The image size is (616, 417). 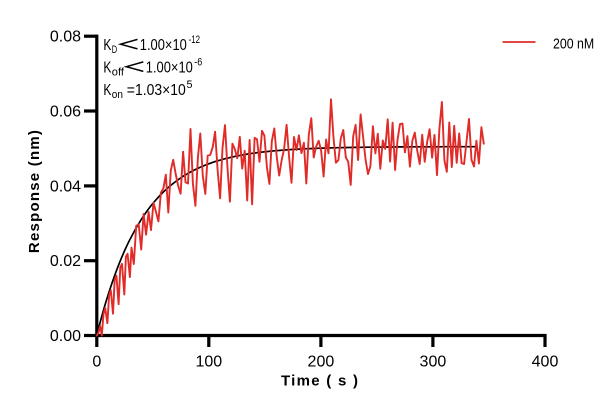 I want to click on svg-text: 200, so click(x=321, y=362).